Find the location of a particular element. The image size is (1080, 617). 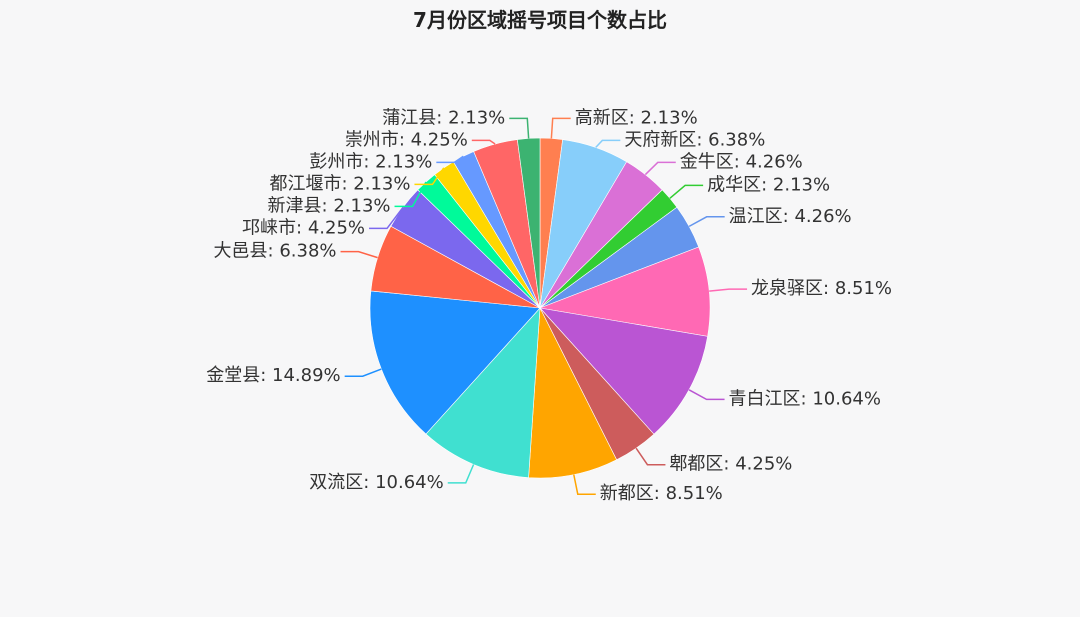

slice-label: 金堂县: 14.89% is located at coordinates (273, 375).